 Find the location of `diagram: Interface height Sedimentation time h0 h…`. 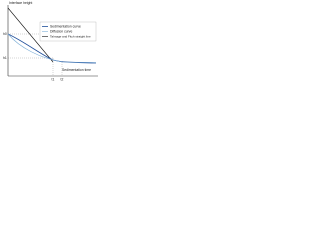

diagram: Interface height Sedimentation time h0 h… is located at coordinates (50, 50).